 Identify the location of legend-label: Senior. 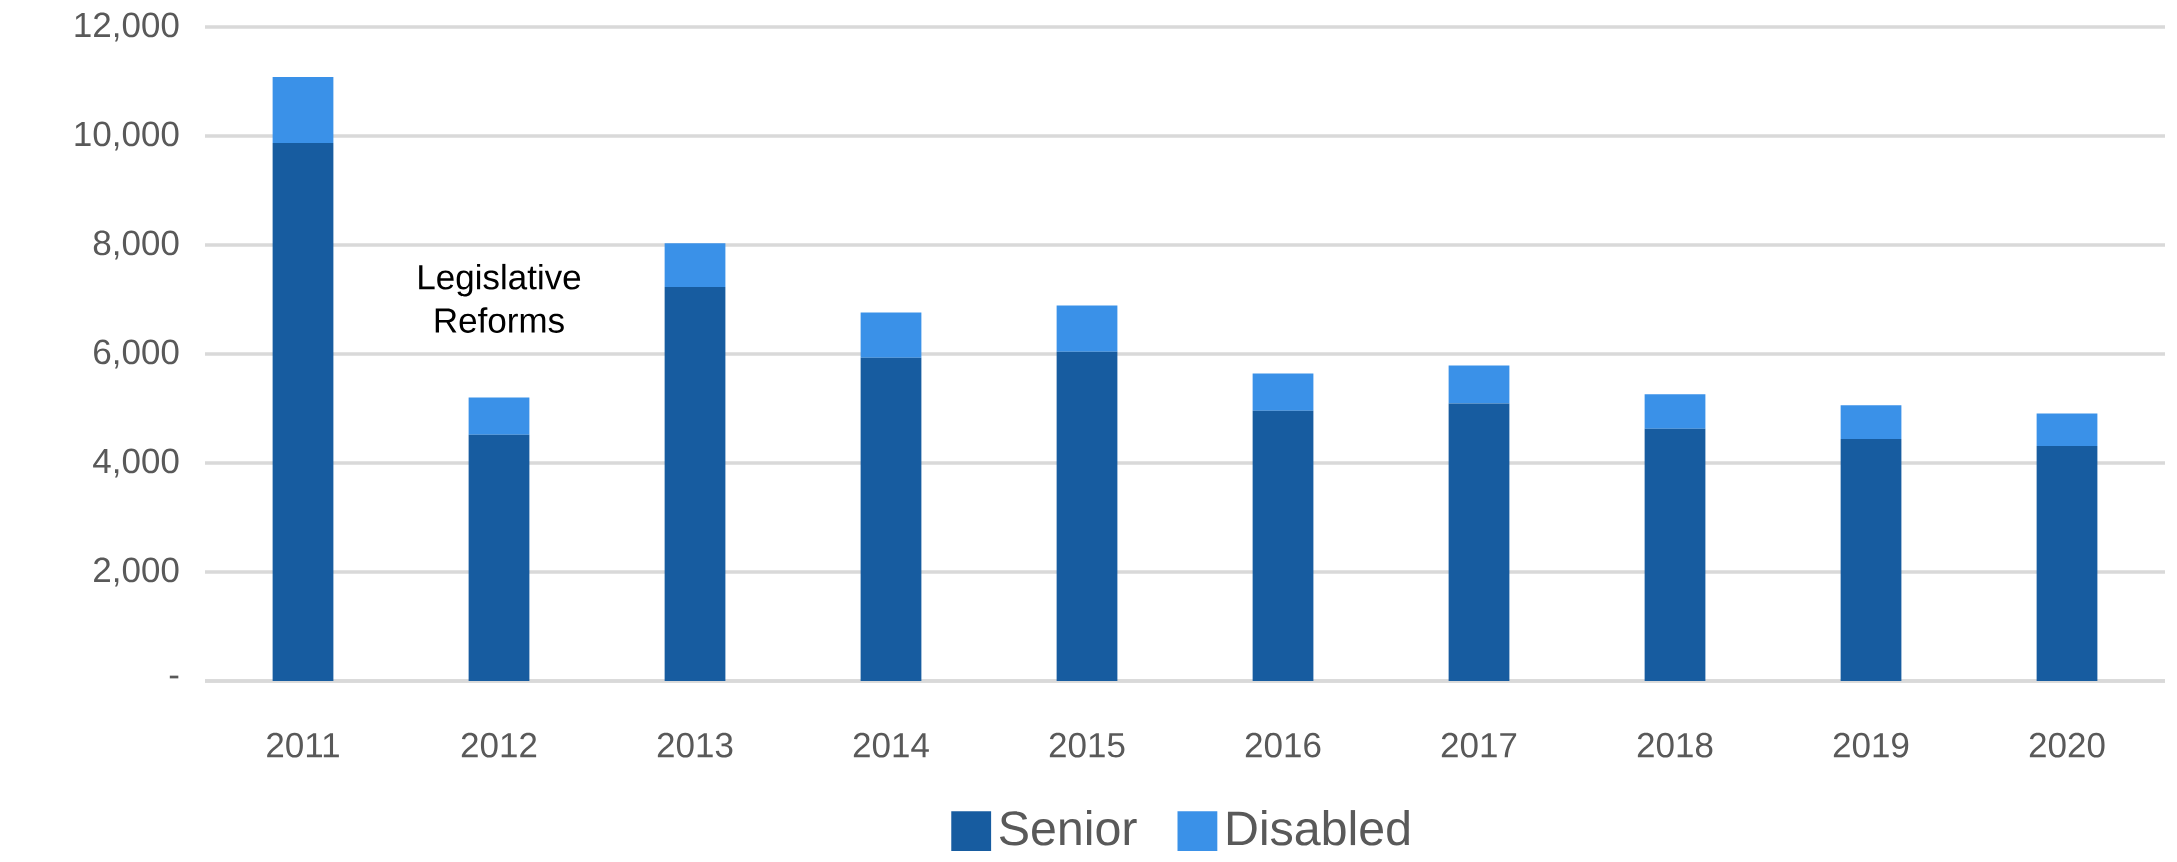
(1068, 828).